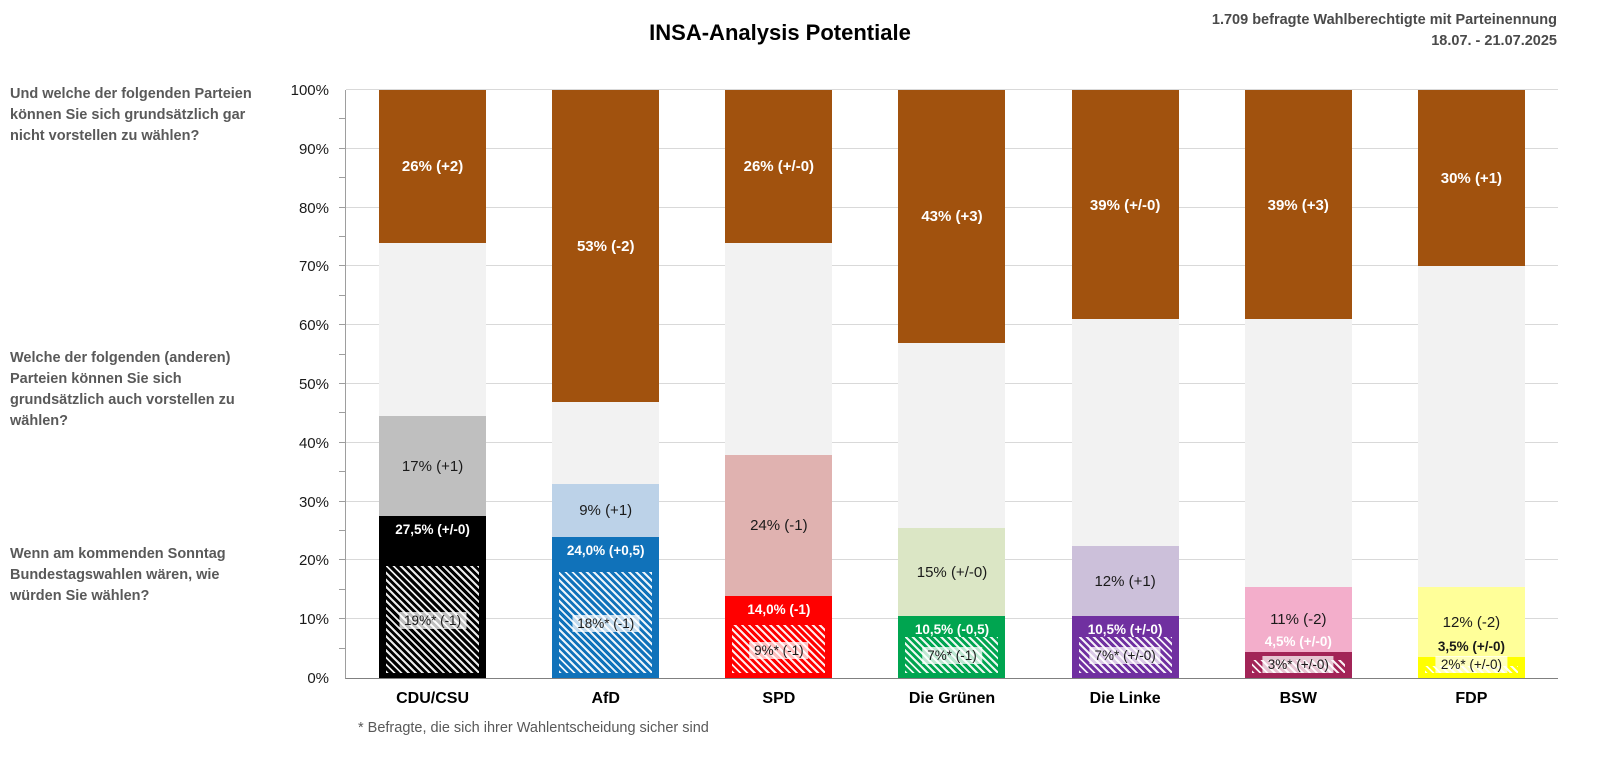  I want to click on bar-2: 14,0% (-1) 9%* (-1) 24% (-1) 26% (+/-0), so click(779, 384).